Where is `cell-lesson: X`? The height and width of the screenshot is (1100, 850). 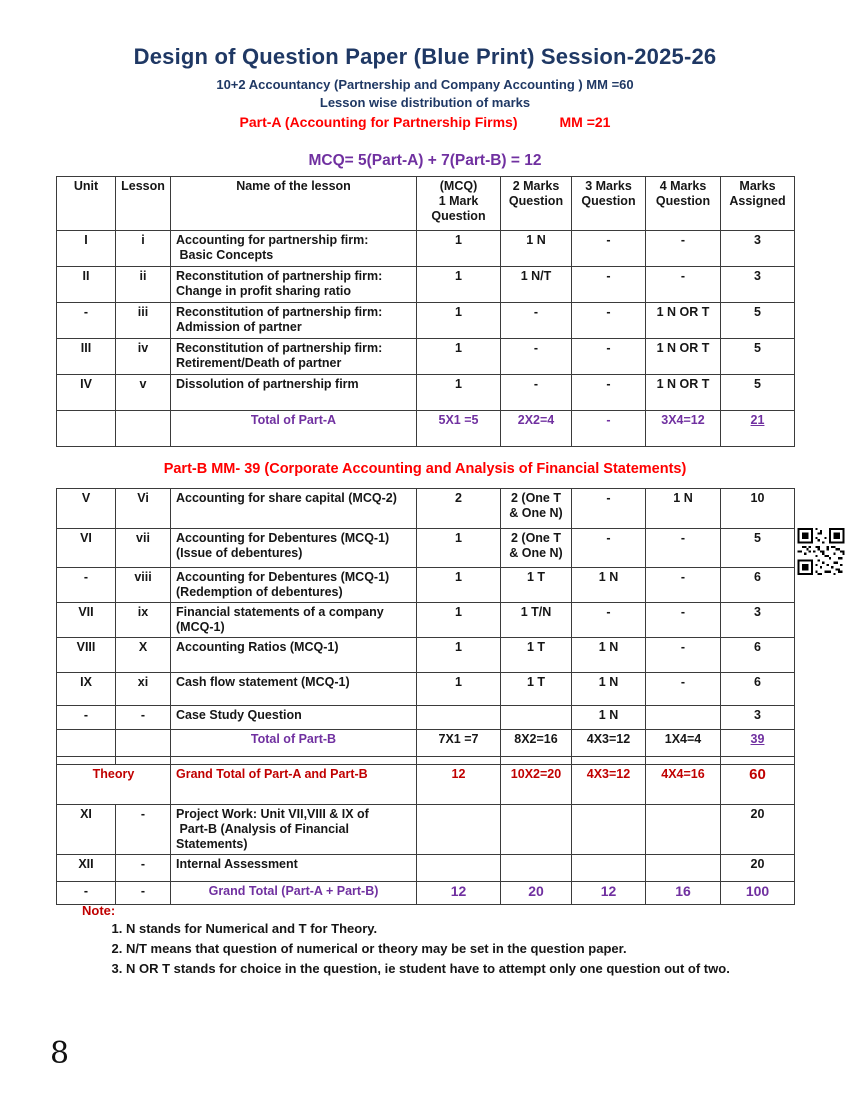
cell-lesson: X is located at coordinates (143, 655).